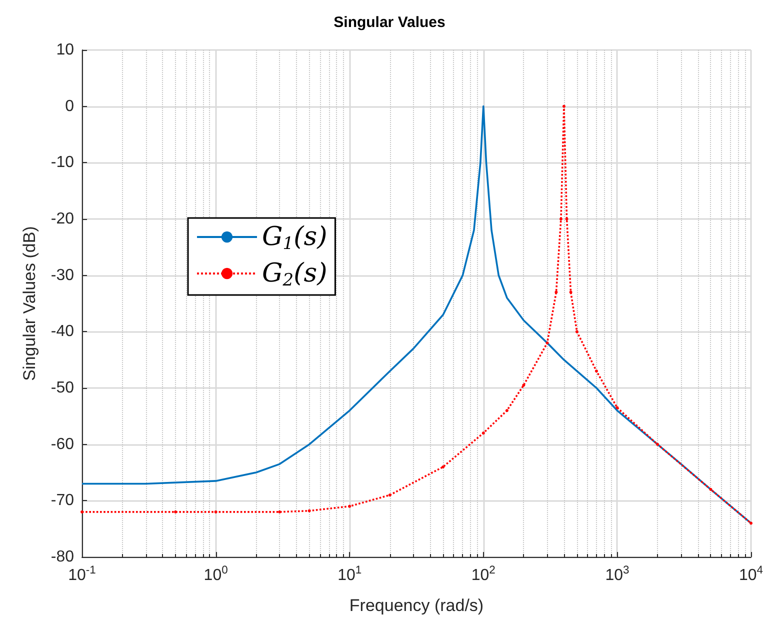 The width and height of the screenshot is (779, 639). What do you see at coordinates (62, 501) in the screenshot?
I see `y-tick-label: -70` at bounding box center [62, 501].